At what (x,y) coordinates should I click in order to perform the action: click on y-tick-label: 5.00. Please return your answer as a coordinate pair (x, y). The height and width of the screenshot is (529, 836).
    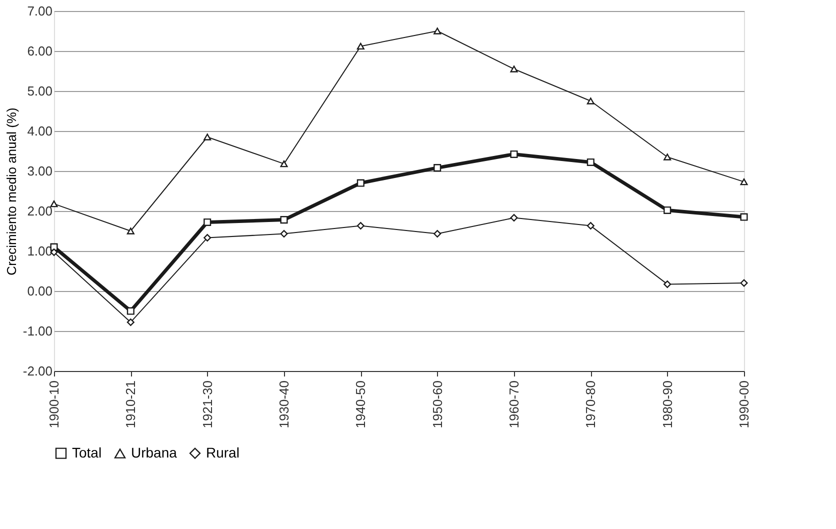
    Looking at the image, I should click on (39, 91).